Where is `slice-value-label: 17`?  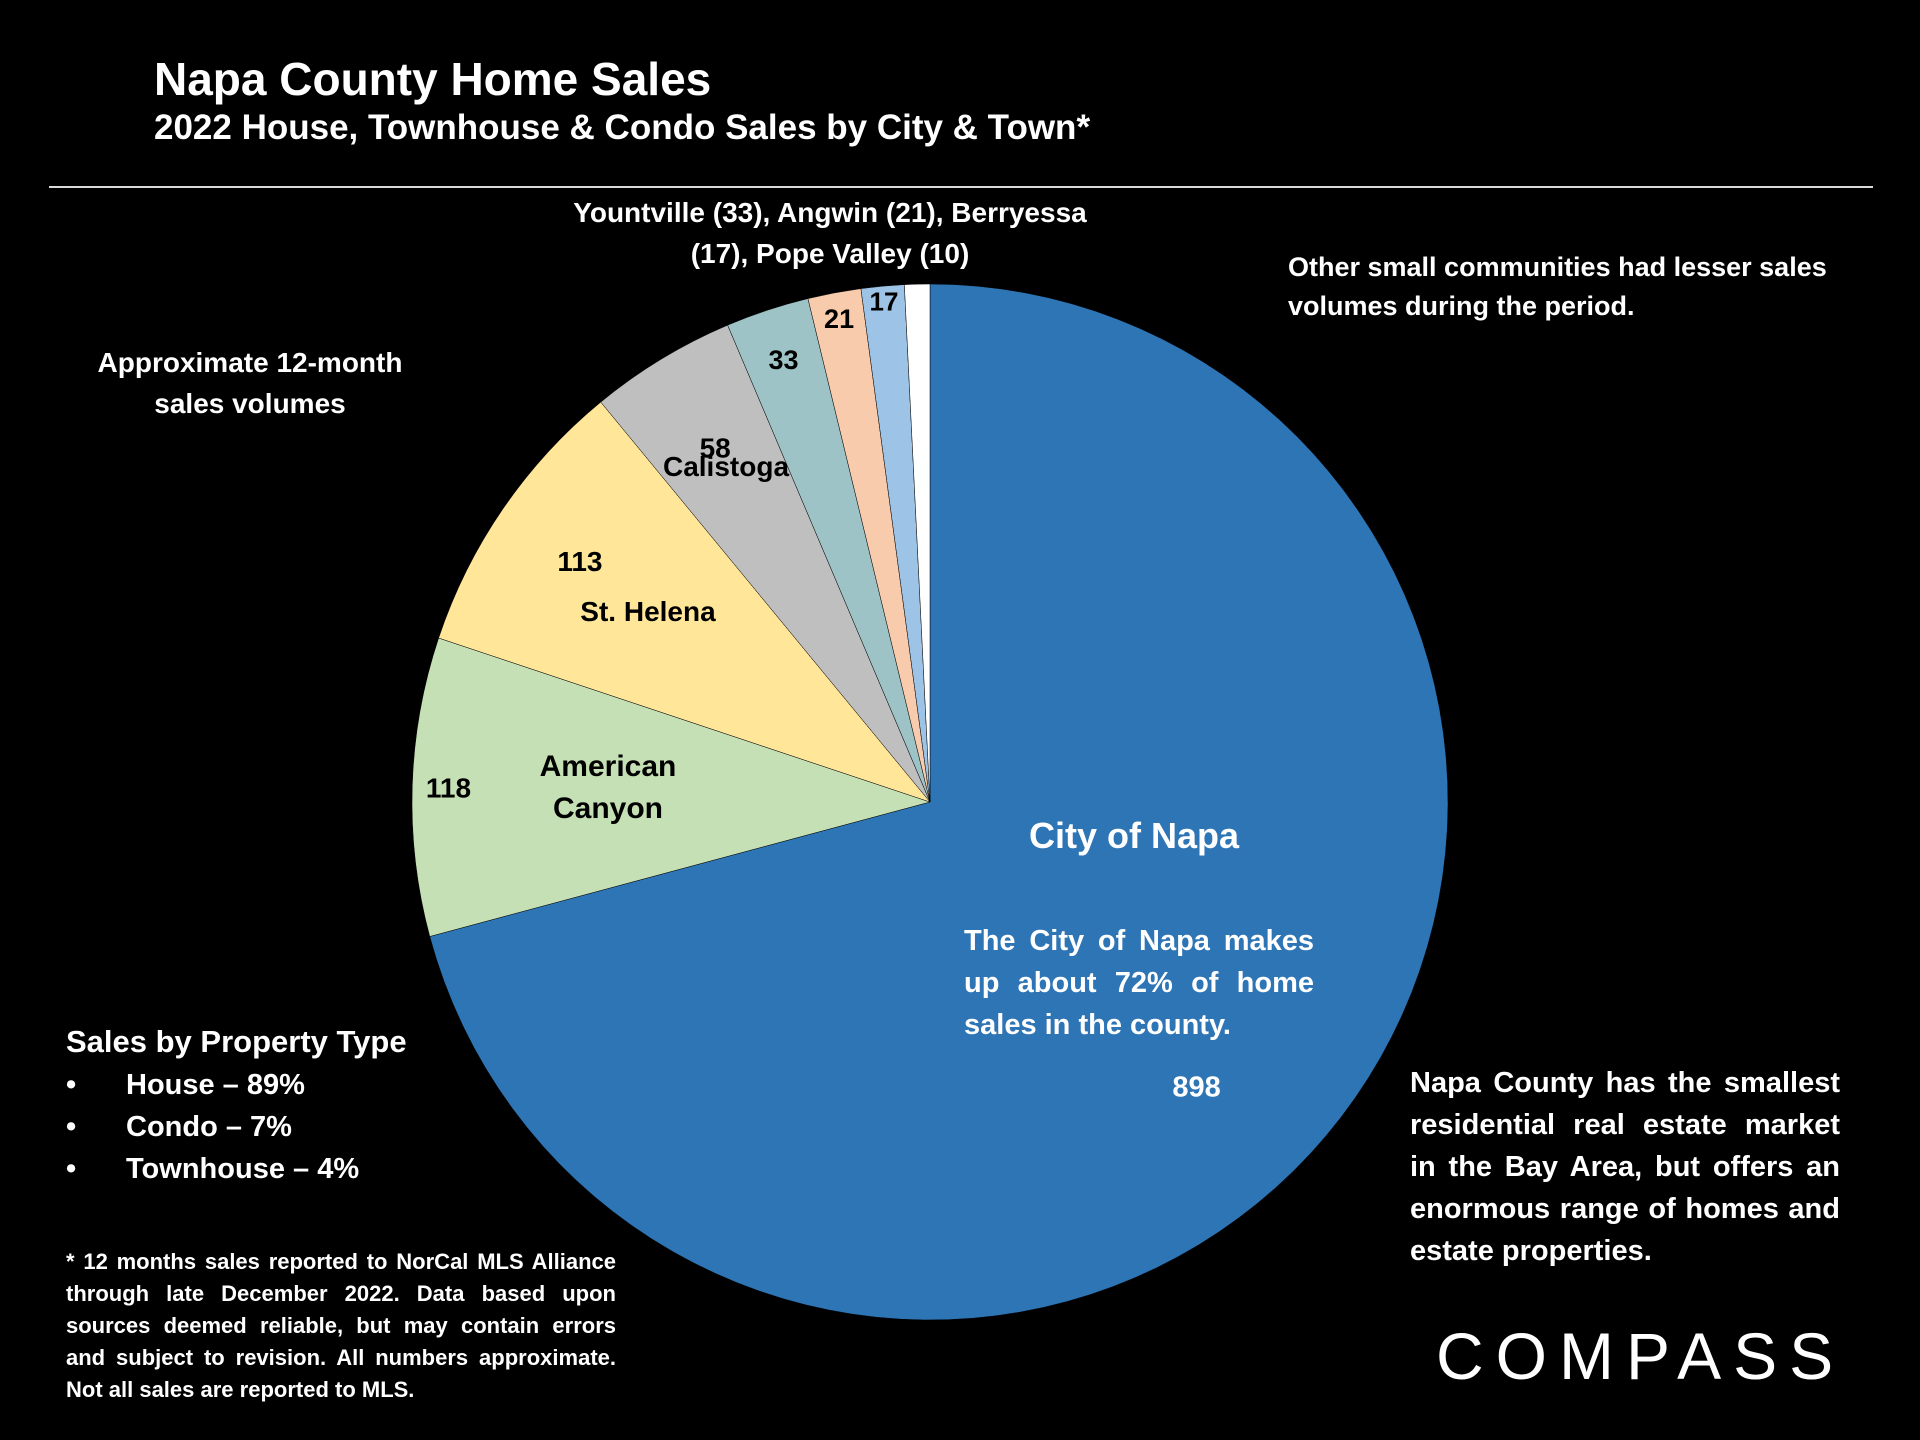
slice-value-label: 17 is located at coordinates (884, 302).